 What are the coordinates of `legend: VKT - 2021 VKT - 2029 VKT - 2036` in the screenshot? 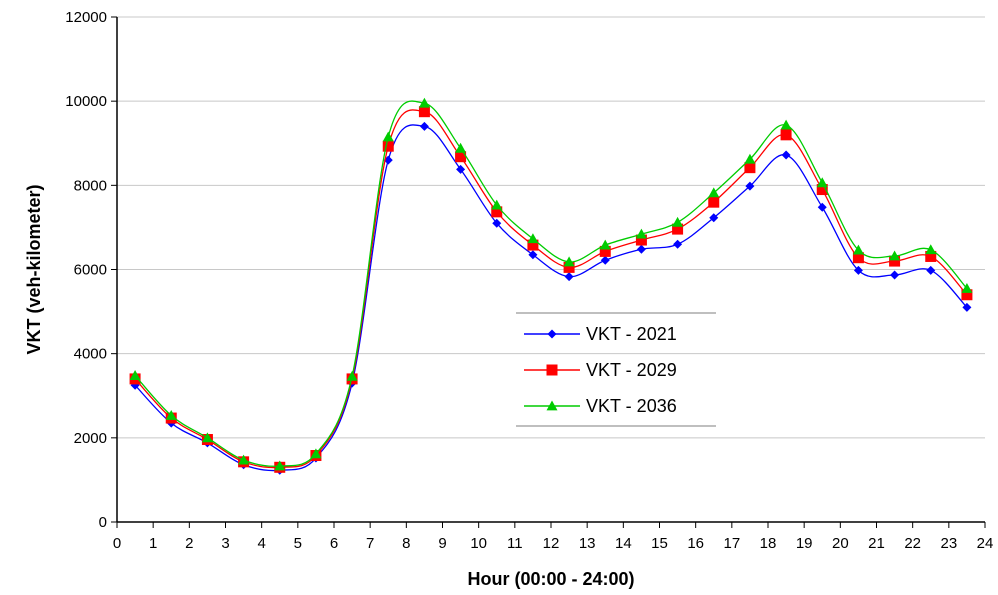 It's located at (616, 369).